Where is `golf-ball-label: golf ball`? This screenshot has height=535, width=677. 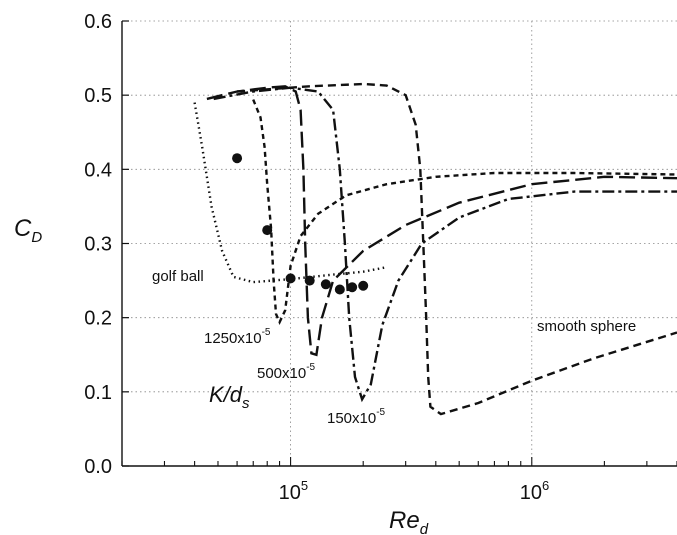 golf-ball-label: golf ball is located at coordinates (178, 276).